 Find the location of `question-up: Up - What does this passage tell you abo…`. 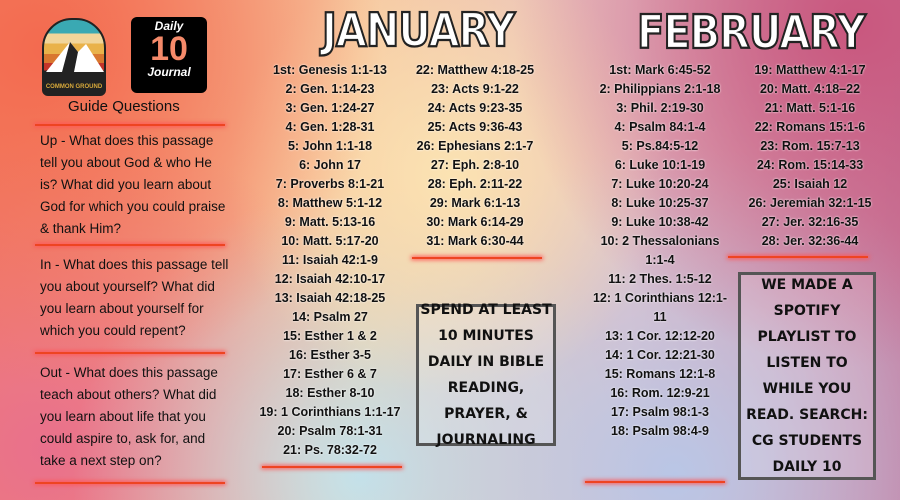

question-up: Up - What does this passage tell you abo… is located at coordinates (133, 184).